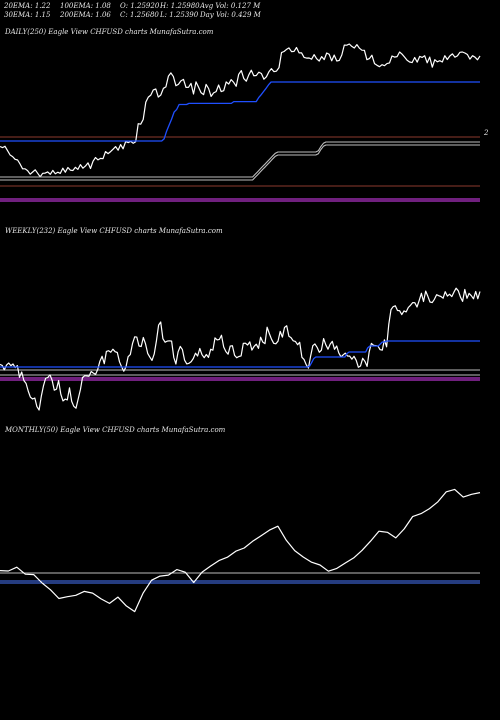 The image size is (500, 720). What do you see at coordinates (180, 6) in the screenshot?
I see `high-readout: H: 1.25980` at bounding box center [180, 6].